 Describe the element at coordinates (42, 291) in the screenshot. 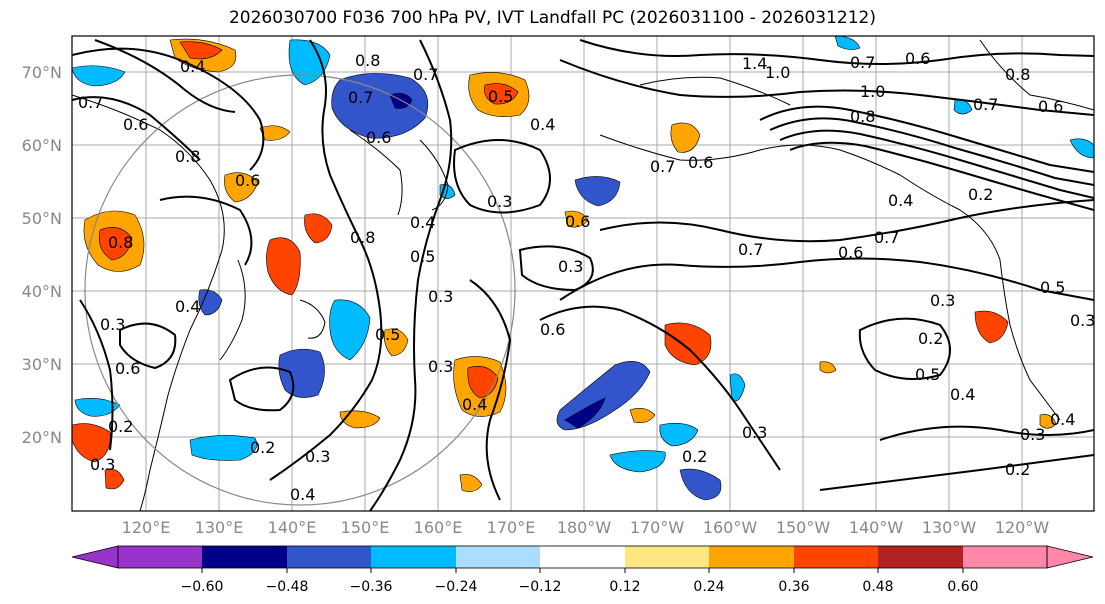

I see `lat-label: 40°N` at that location.